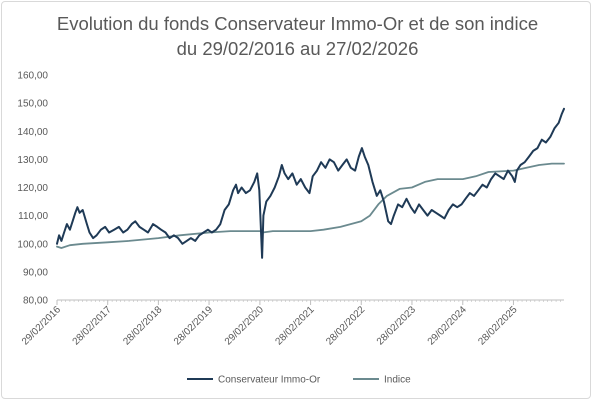 The width and height of the screenshot is (595, 403). I want to click on x-tick-label: 29/02/2024, so click(447, 325).